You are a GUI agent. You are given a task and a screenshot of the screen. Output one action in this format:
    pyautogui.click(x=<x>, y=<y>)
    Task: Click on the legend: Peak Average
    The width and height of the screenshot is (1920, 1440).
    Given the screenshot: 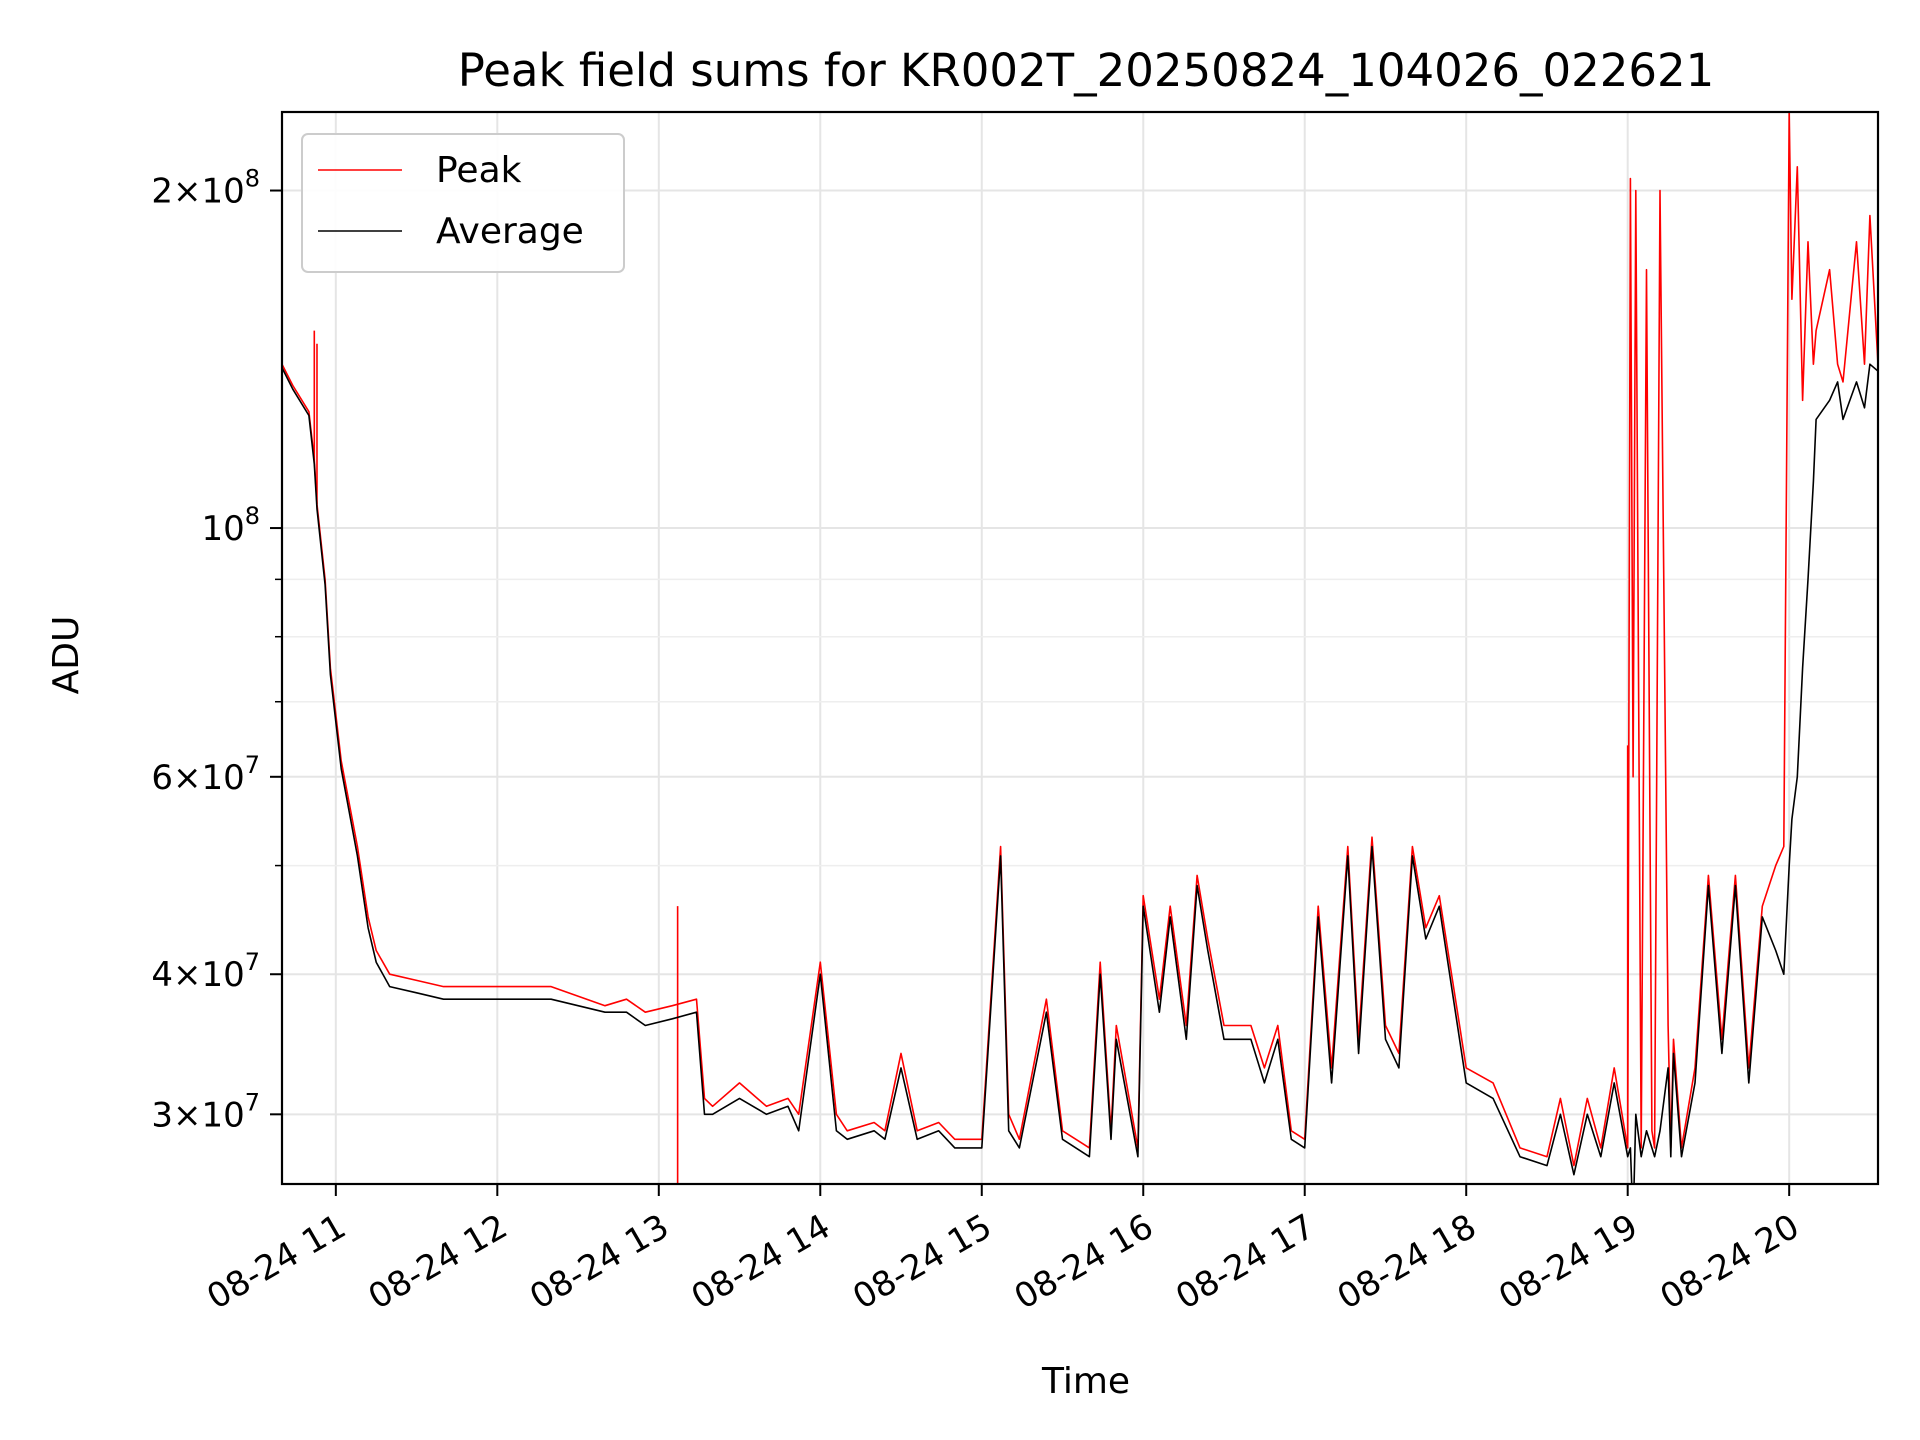 What is the action you would take?
    pyautogui.click(x=463, y=203)
    